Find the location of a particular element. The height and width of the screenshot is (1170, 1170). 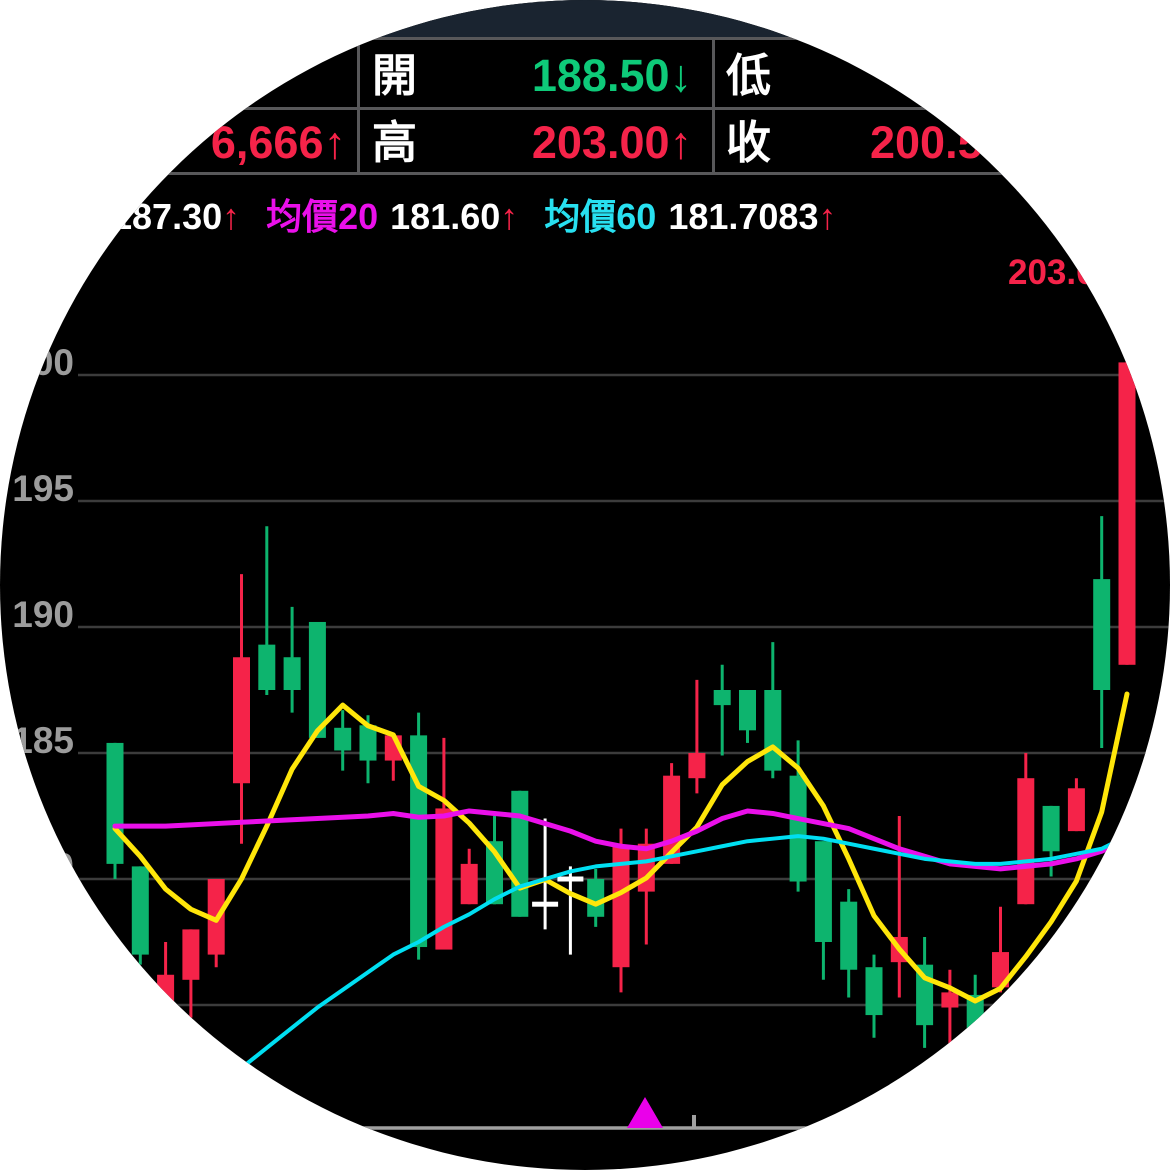

ma5-up-arrow-icon: ↑ is located at coordinates (231, 216).